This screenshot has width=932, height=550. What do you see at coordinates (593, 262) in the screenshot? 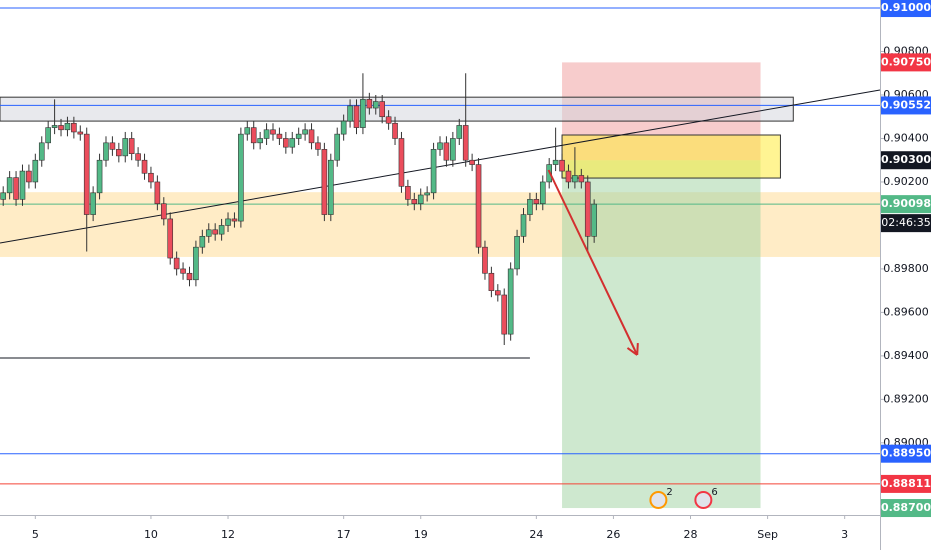
I see `arrow` at bounding box center [593, 262].